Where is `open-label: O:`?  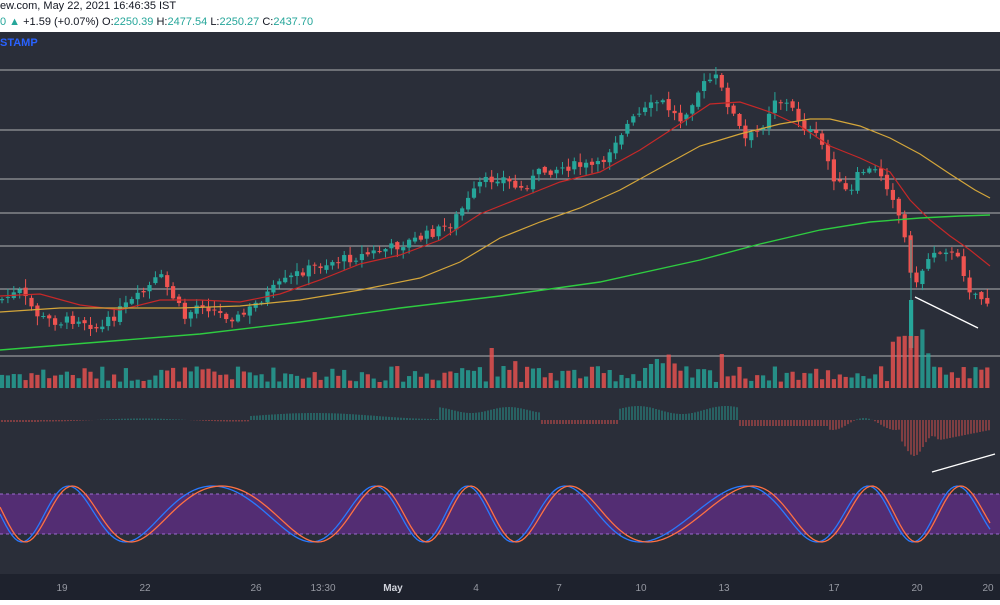
open-label: O: is located at coordinates (108, 22).